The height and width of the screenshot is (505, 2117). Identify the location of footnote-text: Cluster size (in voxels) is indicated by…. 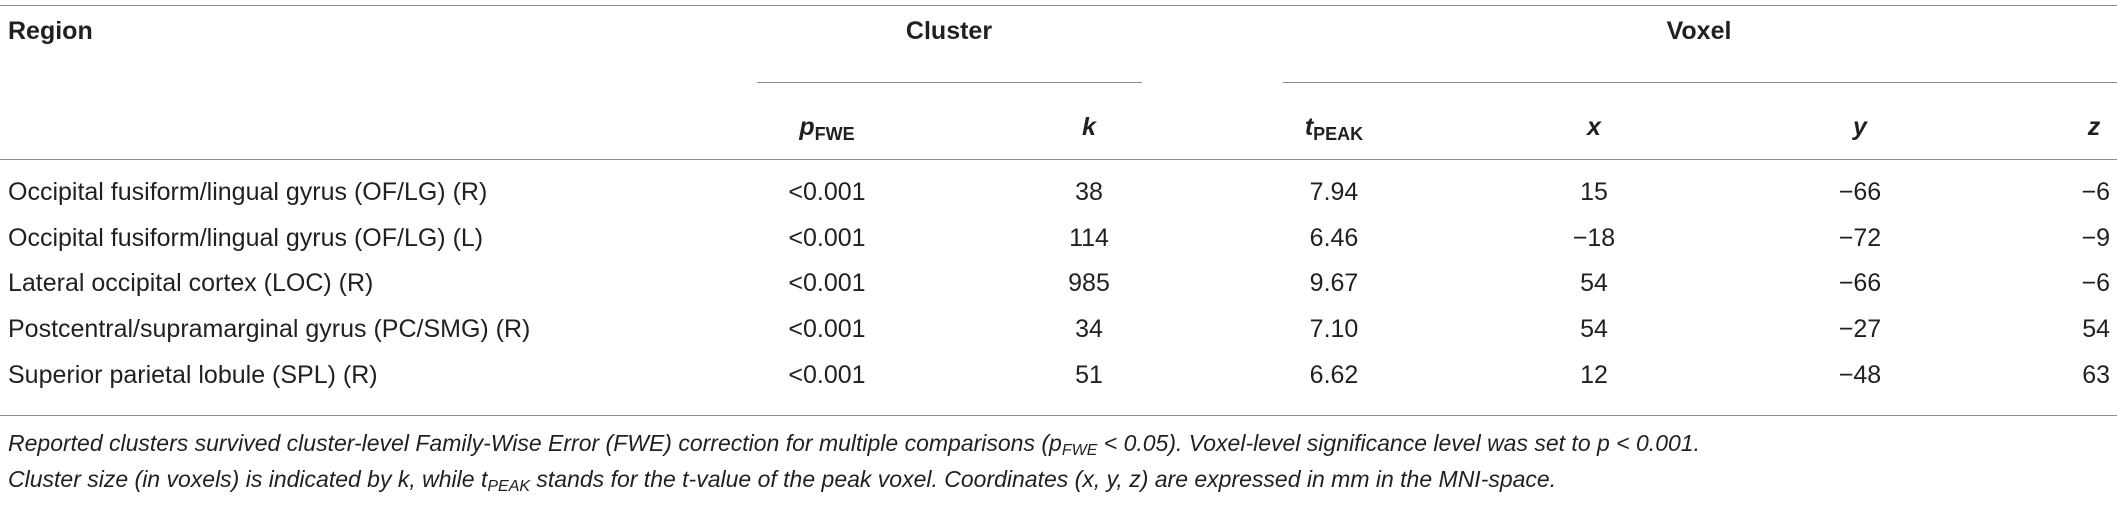
(248, 479).